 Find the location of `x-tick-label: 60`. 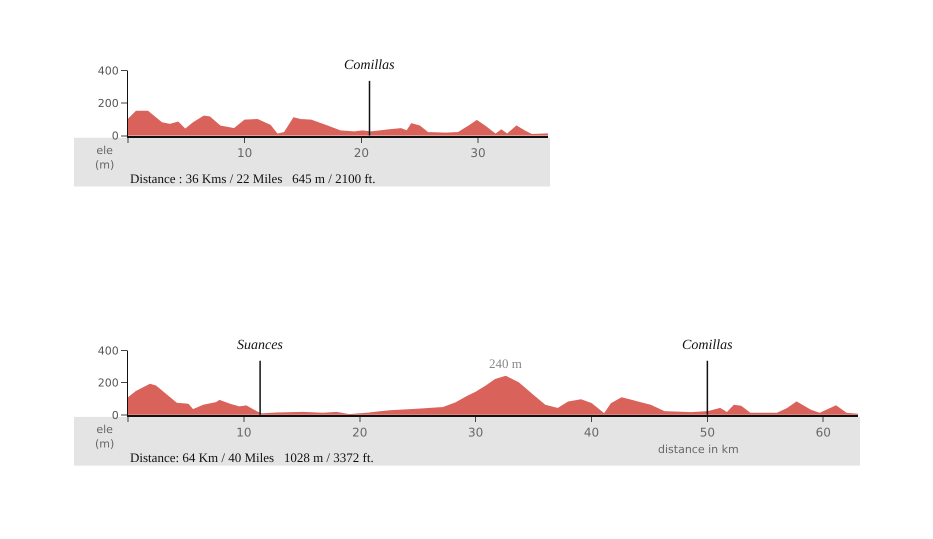

x-tick-label: 60 is located at coordinates (823, 432).